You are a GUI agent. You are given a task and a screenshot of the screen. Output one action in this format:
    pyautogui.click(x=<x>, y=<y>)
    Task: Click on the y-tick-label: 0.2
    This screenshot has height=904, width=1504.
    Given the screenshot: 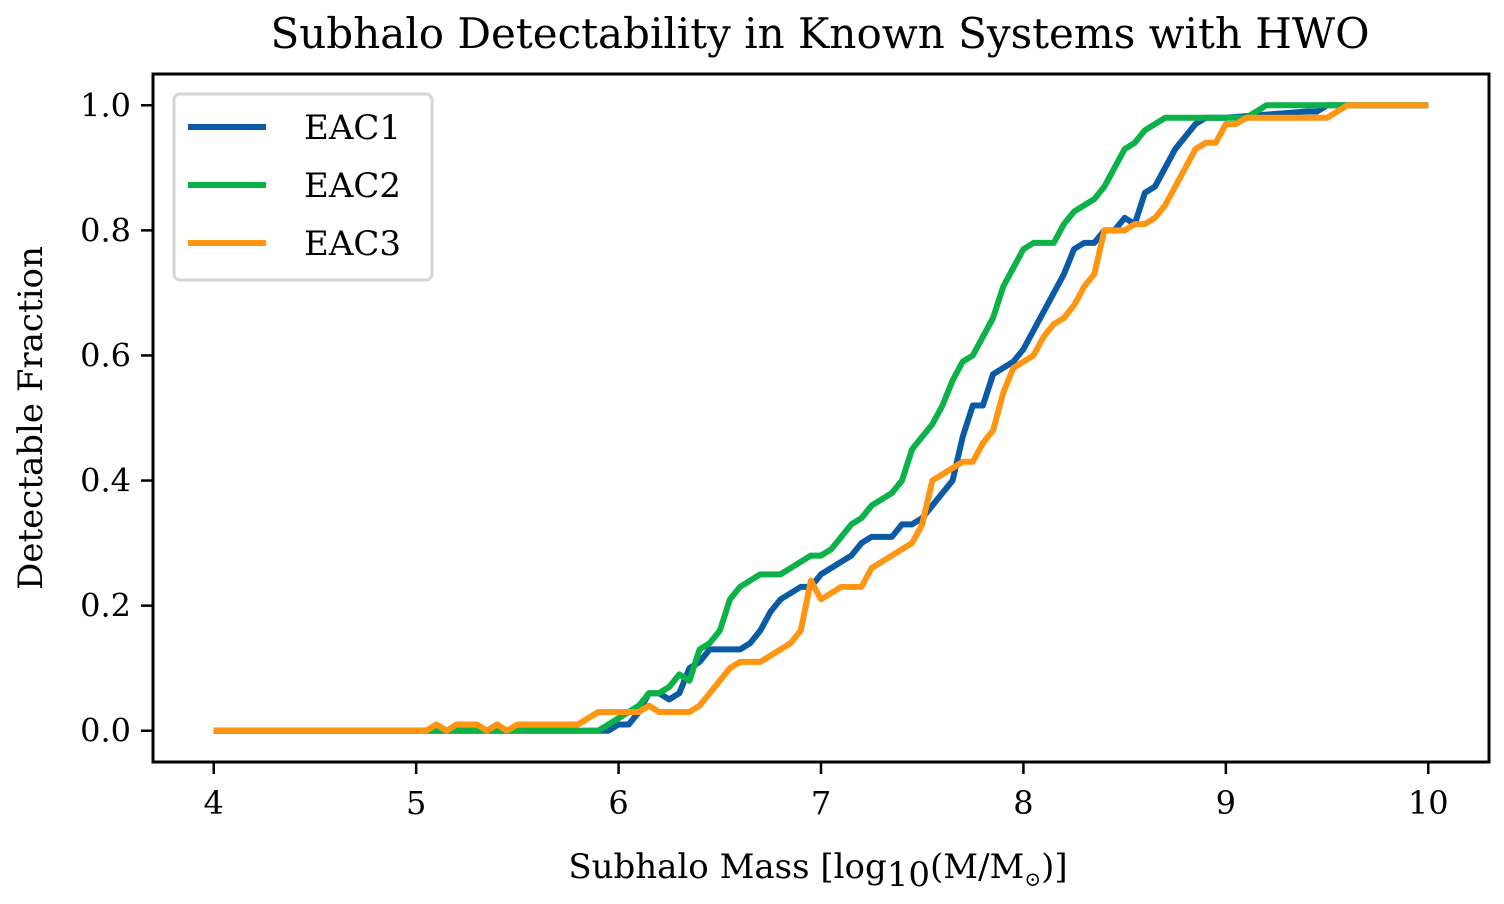 What is the action you would take?
    pyautogui.click(x=105, y=606)
    